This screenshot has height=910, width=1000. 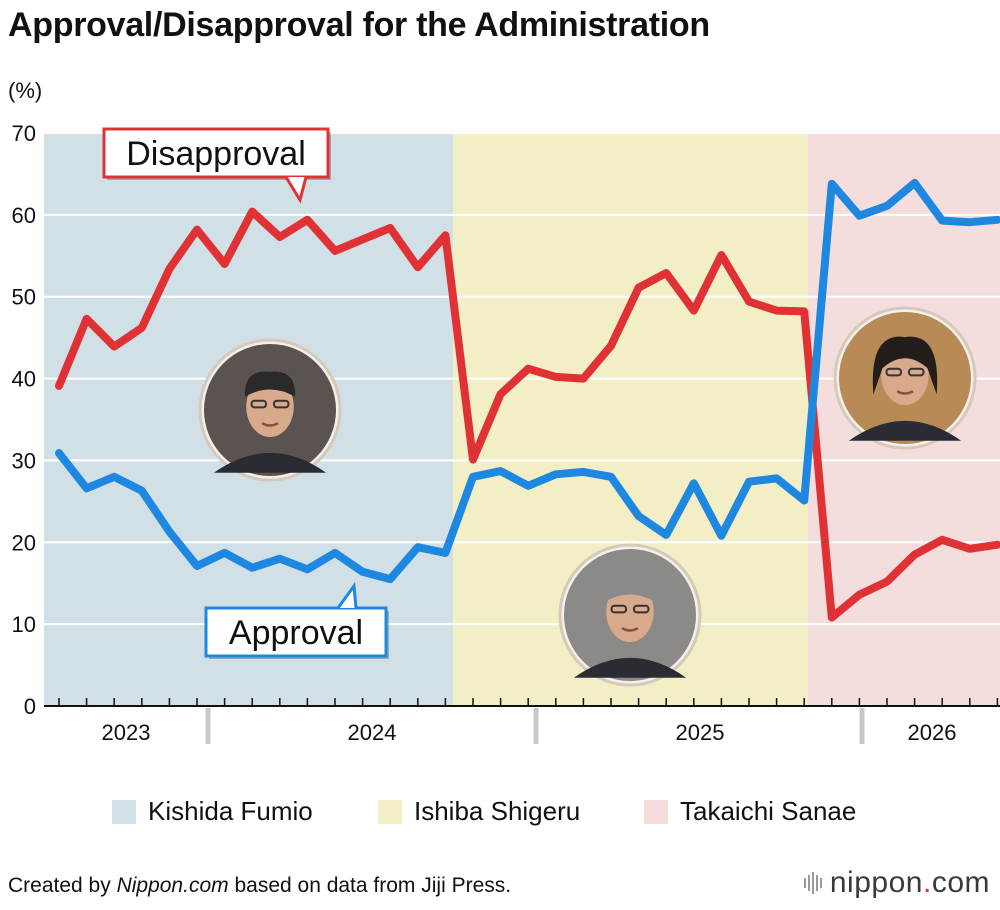 What do you see at coordinates (270, 462) in the screenshot?
I see `portrait-kishida-icon-suit` at bounding box center [270, 462].